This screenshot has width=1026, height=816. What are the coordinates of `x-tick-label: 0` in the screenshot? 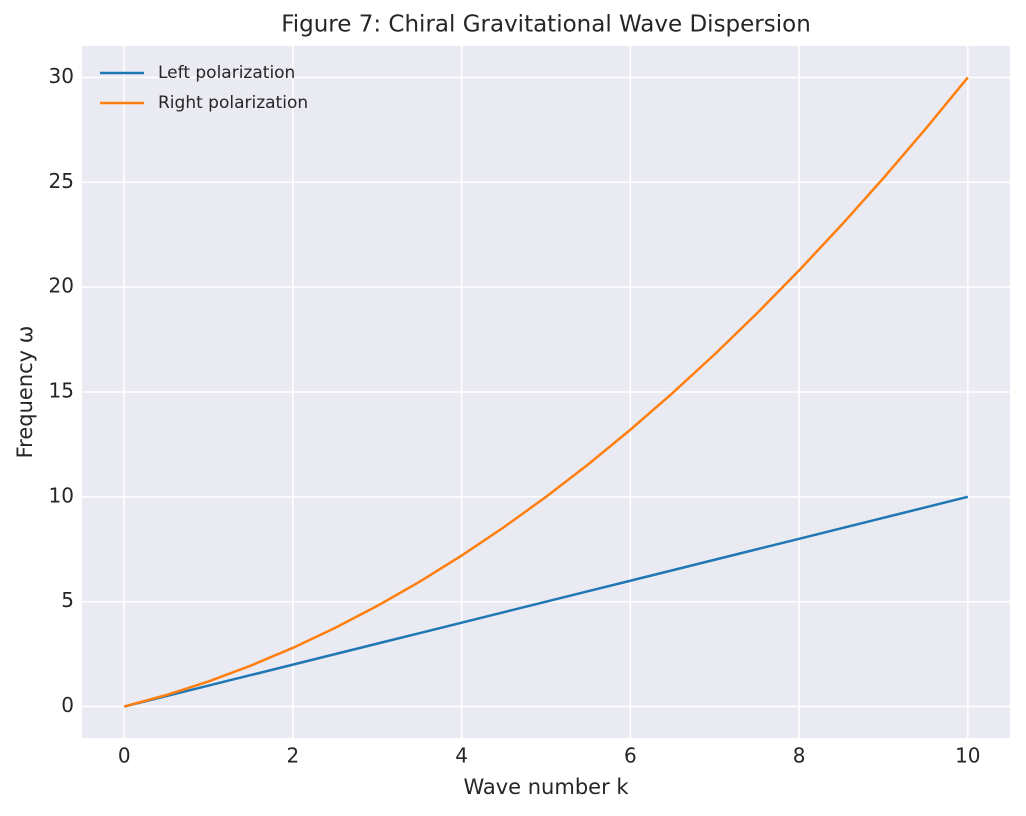 It's located at (124, 756).